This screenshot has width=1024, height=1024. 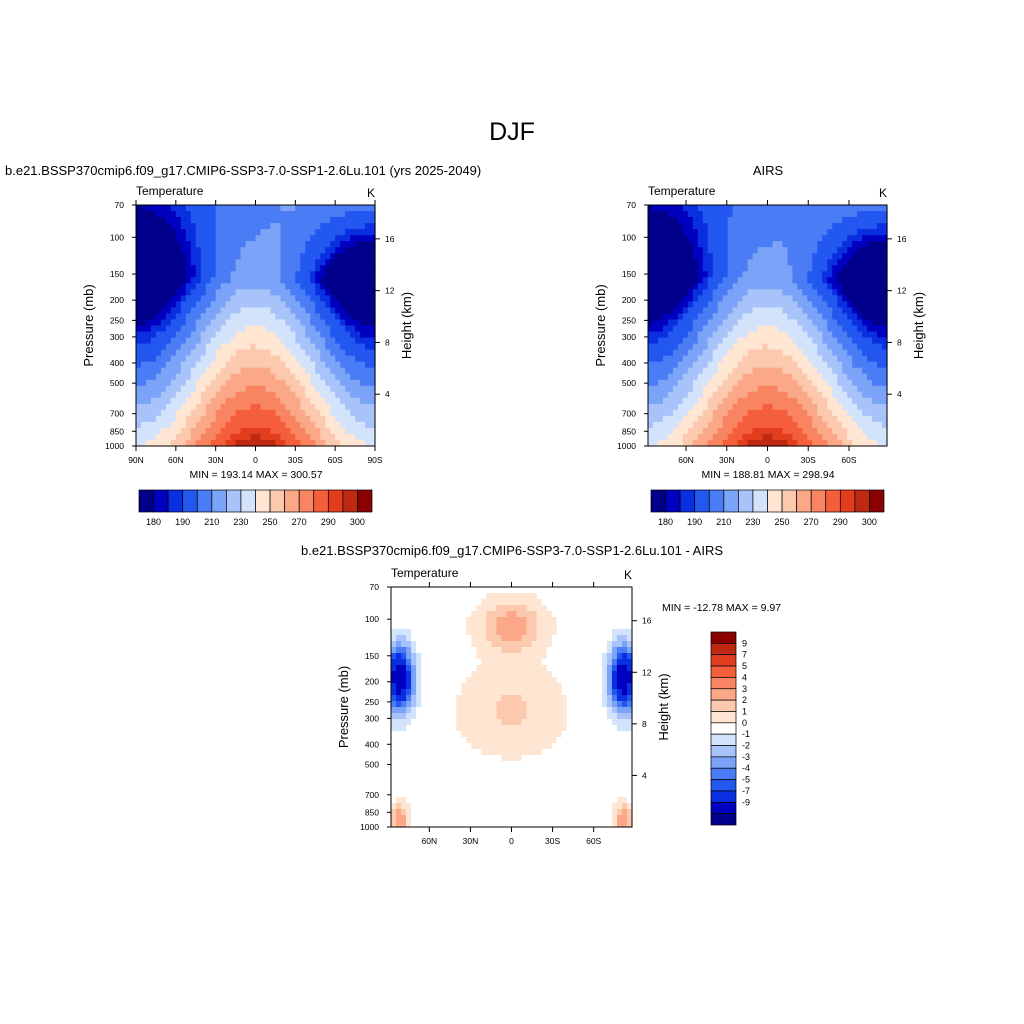 I want to click on colorbar-label: 4, so click(x=744, y=677).